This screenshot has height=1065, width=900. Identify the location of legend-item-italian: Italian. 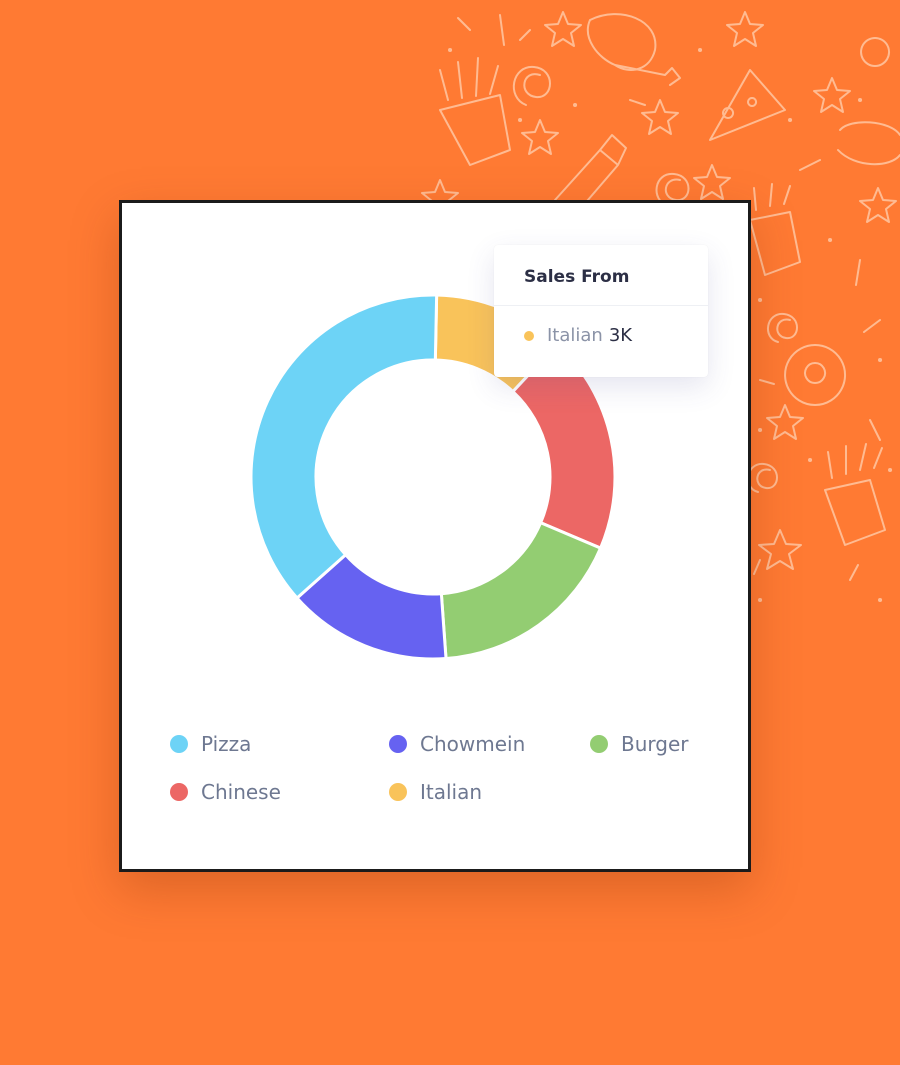
(435, 792).